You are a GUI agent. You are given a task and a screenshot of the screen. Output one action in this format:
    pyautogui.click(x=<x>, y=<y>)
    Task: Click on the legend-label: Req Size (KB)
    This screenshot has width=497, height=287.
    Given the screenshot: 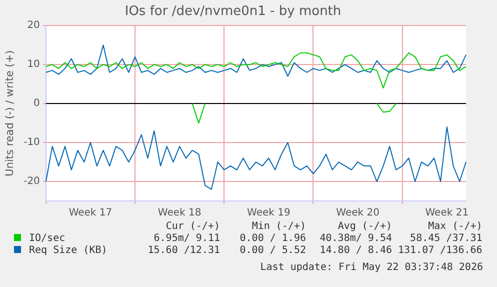 What is the action you would take?
    pyautogui.click(x=68, y=251)
    